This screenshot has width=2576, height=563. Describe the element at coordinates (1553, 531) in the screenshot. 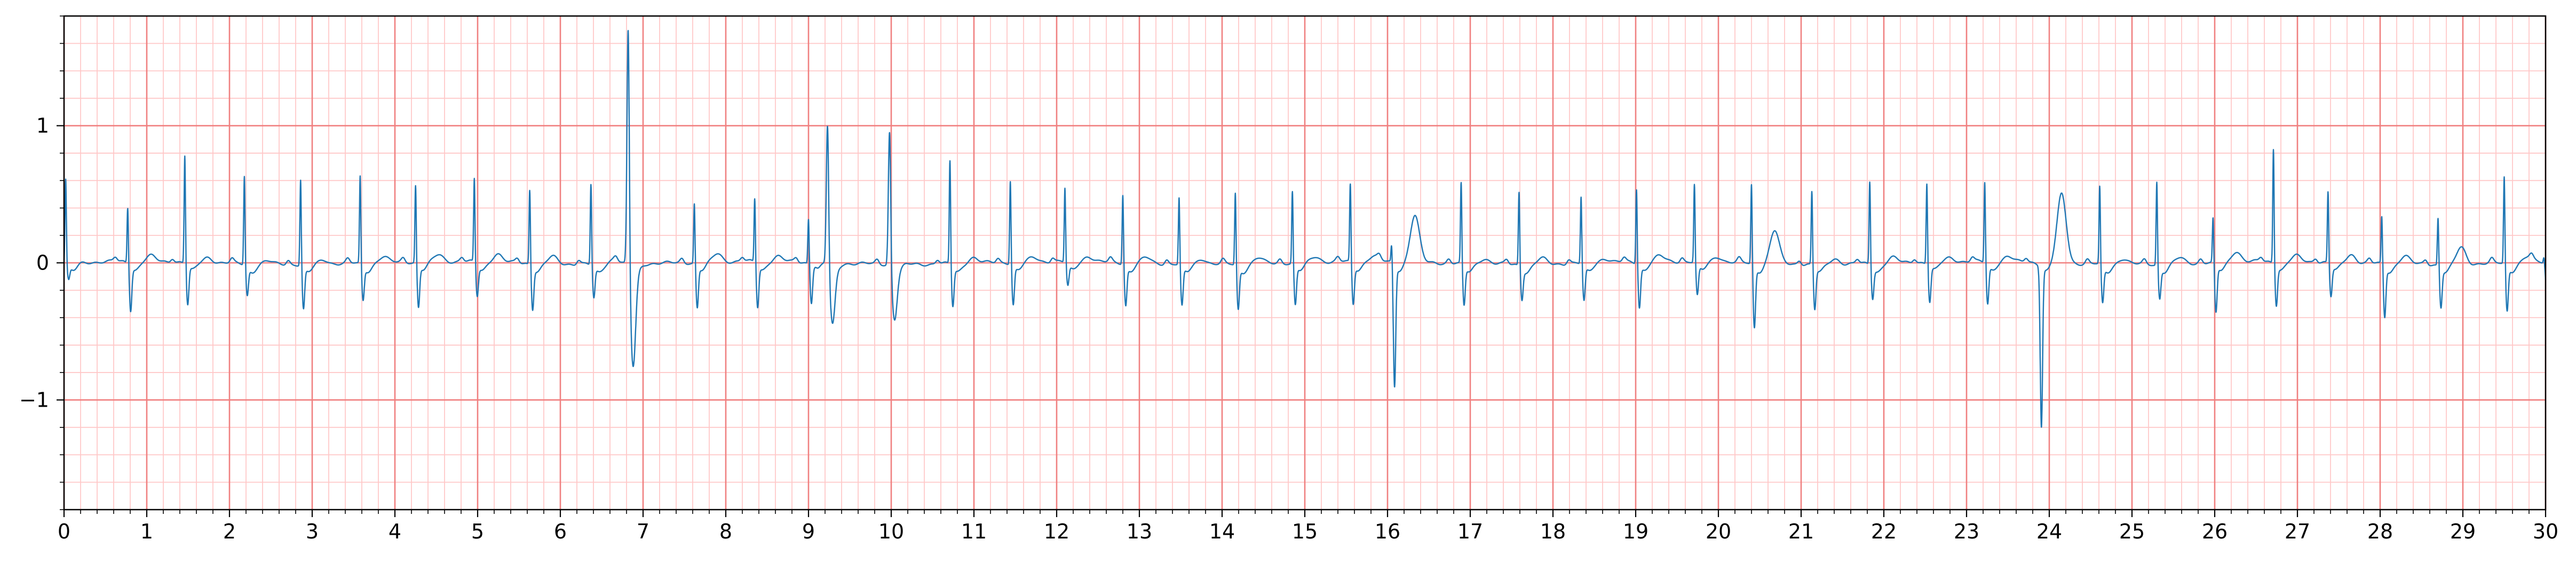

I see `x-tick-label: 18` at that location.